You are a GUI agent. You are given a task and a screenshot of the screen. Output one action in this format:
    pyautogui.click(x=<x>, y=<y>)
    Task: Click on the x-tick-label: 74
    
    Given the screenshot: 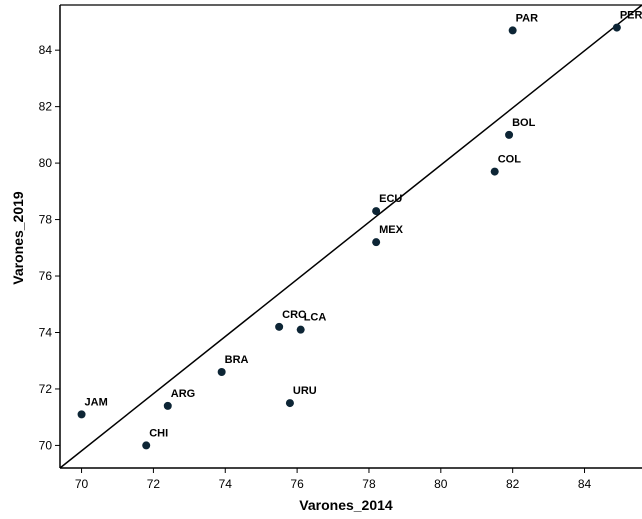 What is the action you would take?
    pyautogui.click(x=226, y=484)
    